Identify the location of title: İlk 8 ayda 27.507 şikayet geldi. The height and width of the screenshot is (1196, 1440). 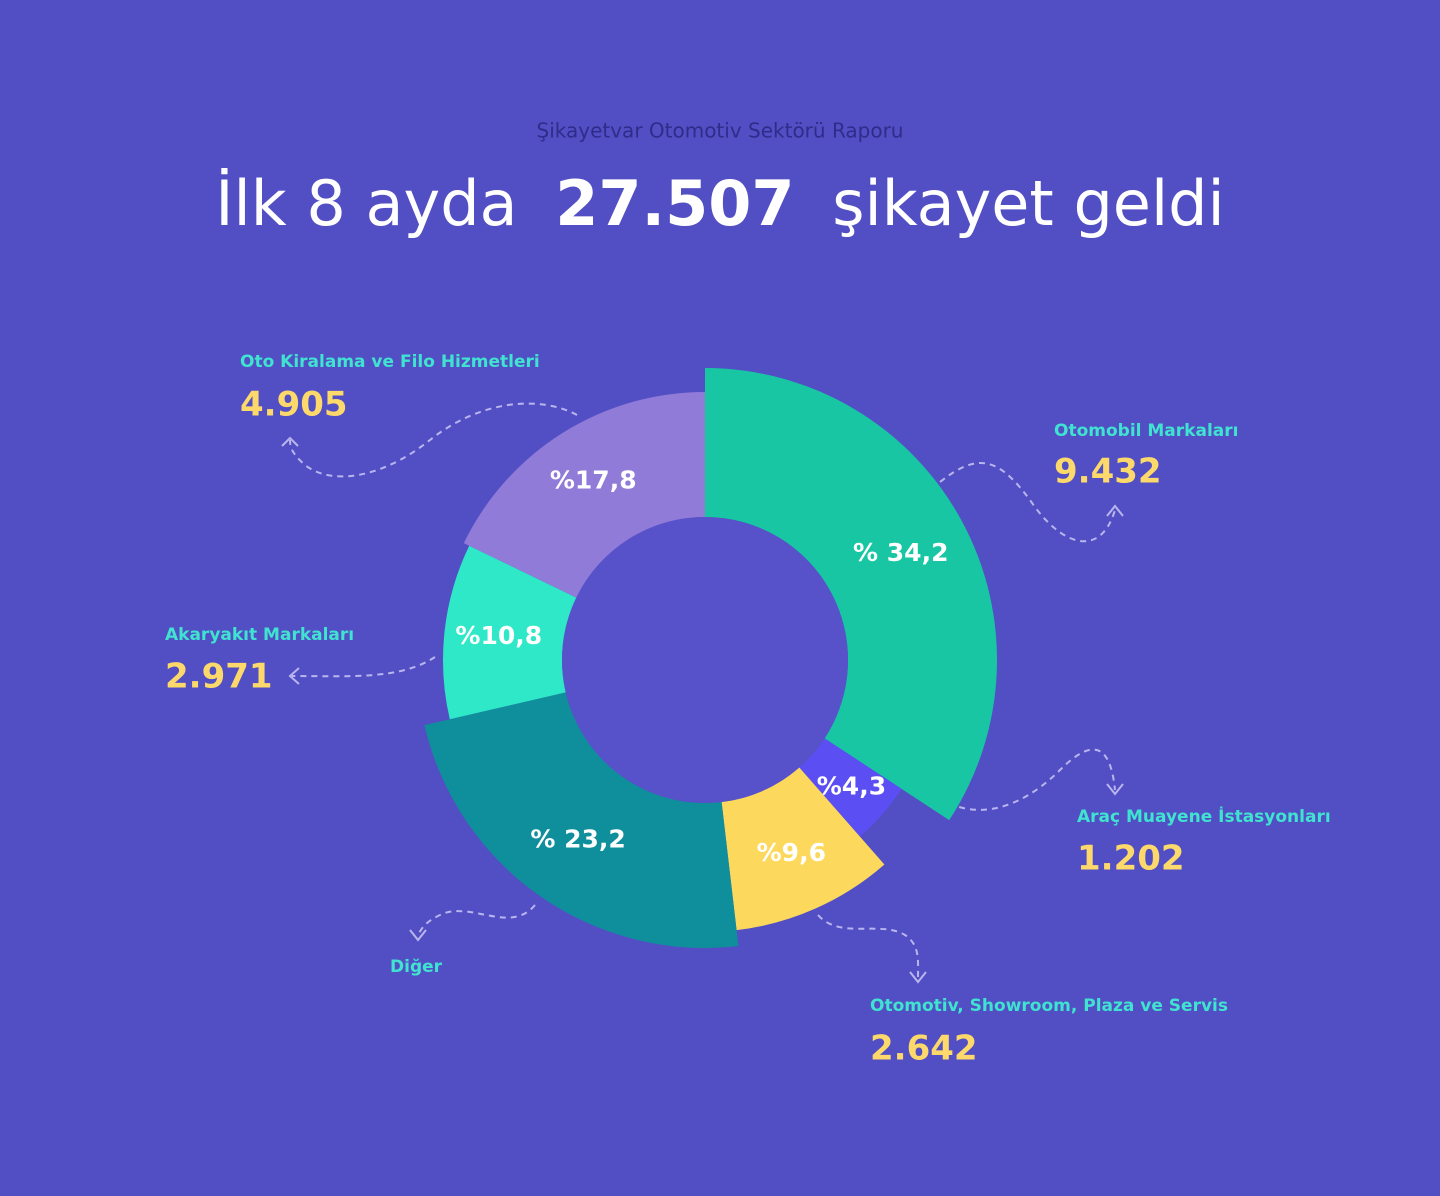
(720, 203).